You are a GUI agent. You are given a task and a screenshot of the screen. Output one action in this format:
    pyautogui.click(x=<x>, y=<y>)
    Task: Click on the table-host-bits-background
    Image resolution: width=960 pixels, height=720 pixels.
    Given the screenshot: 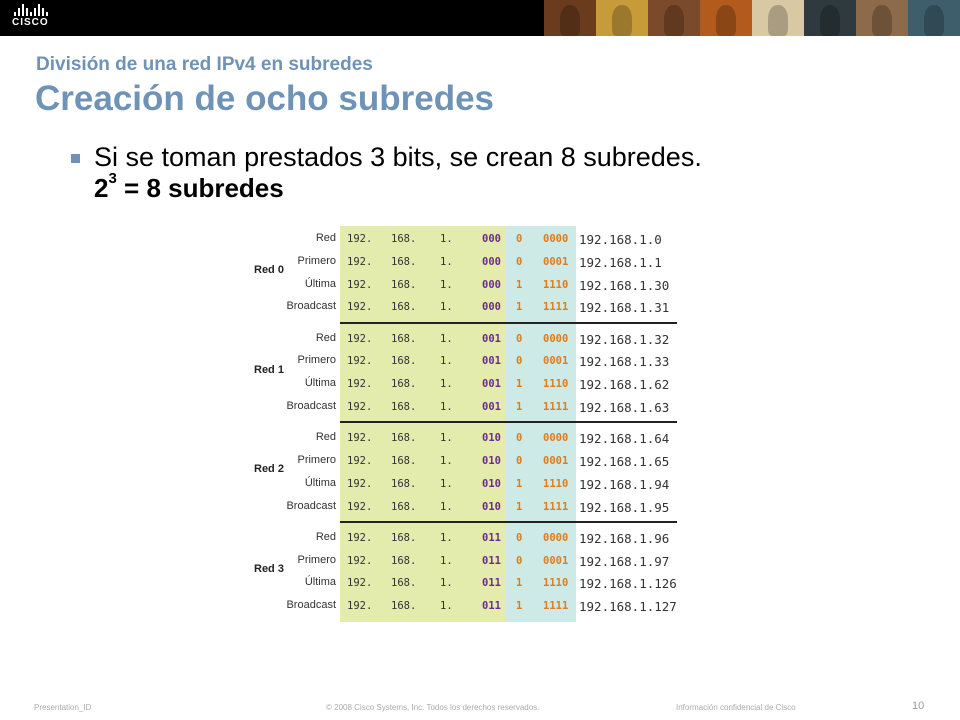 What is the action you would take?
    pyautogui.click(x=541, y=424)
    